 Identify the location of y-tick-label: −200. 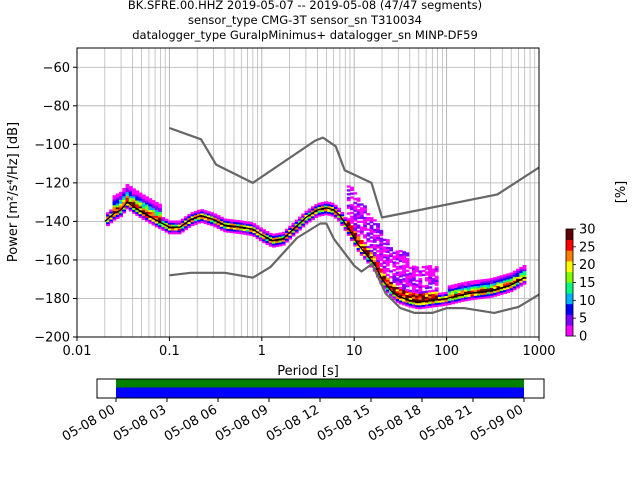
(52, 338).